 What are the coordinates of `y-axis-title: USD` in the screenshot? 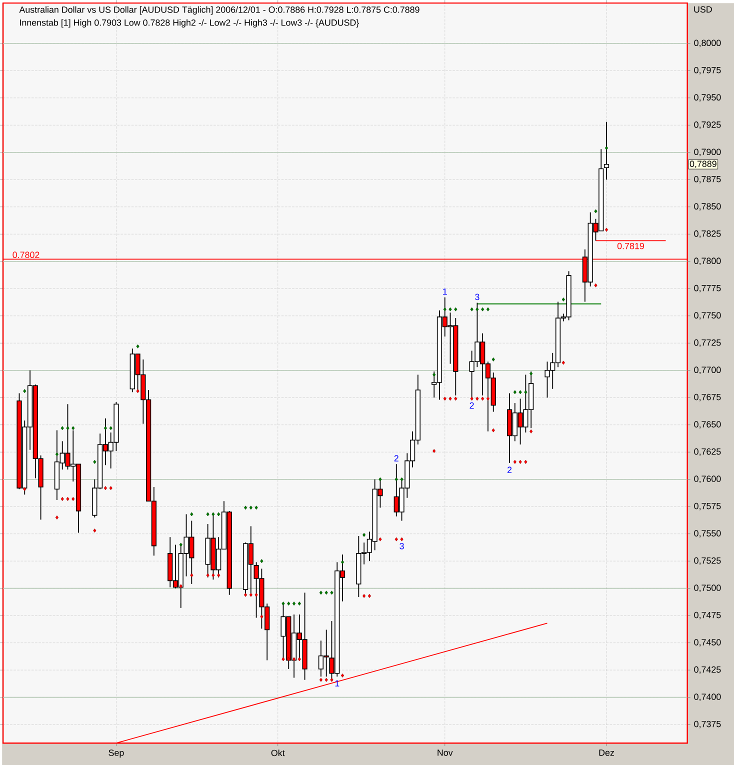 It's located at (703, 9).